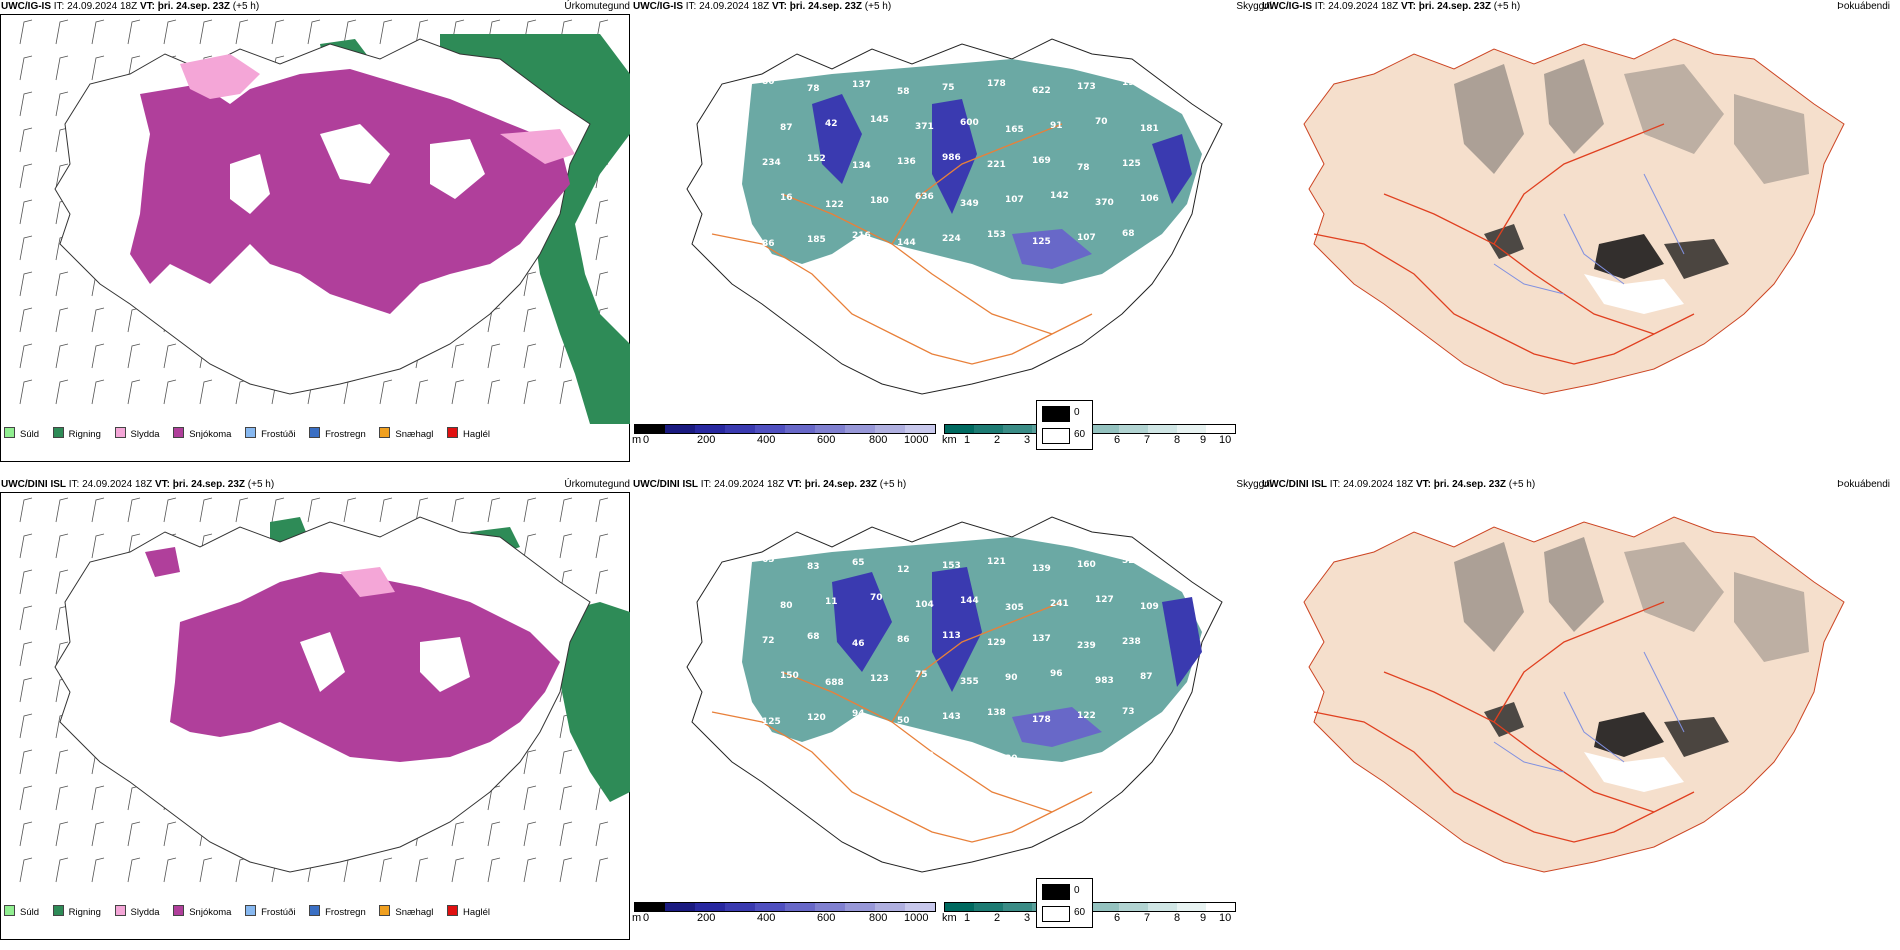 The image size is (1900, 950). I want to click on peak-label: 96, so click(1056, 674).